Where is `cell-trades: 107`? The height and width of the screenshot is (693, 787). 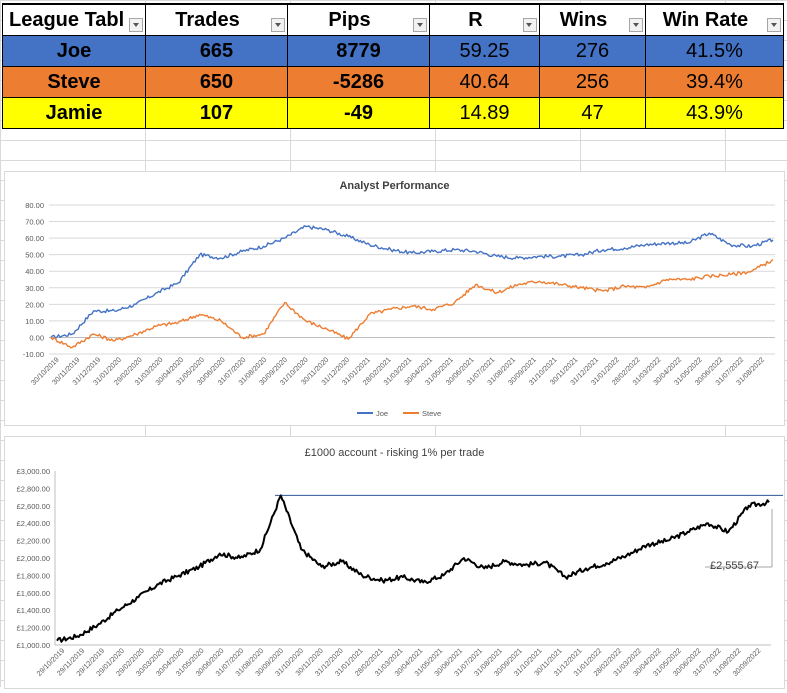 cell-trades: 107 is located at coordinates (216, 113).